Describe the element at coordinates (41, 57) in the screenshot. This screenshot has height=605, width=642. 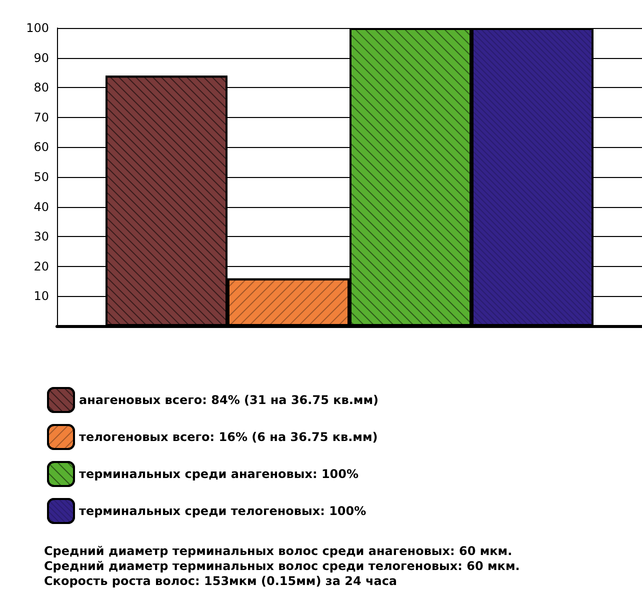
I see `y-tick-label: 90` at that location.